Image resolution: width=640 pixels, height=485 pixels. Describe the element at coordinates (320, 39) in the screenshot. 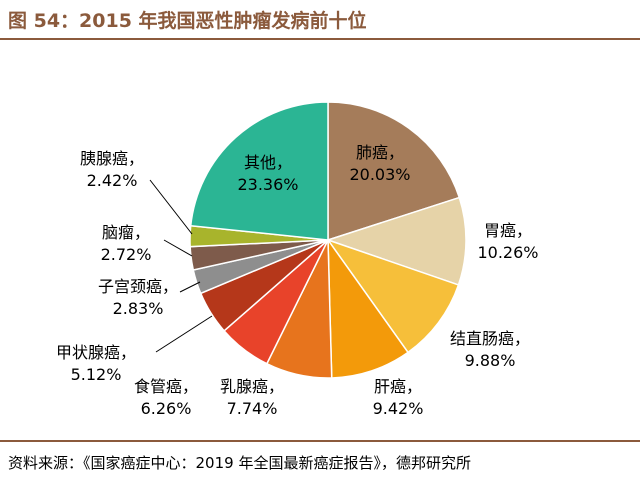

I see `title-divider` at that location.